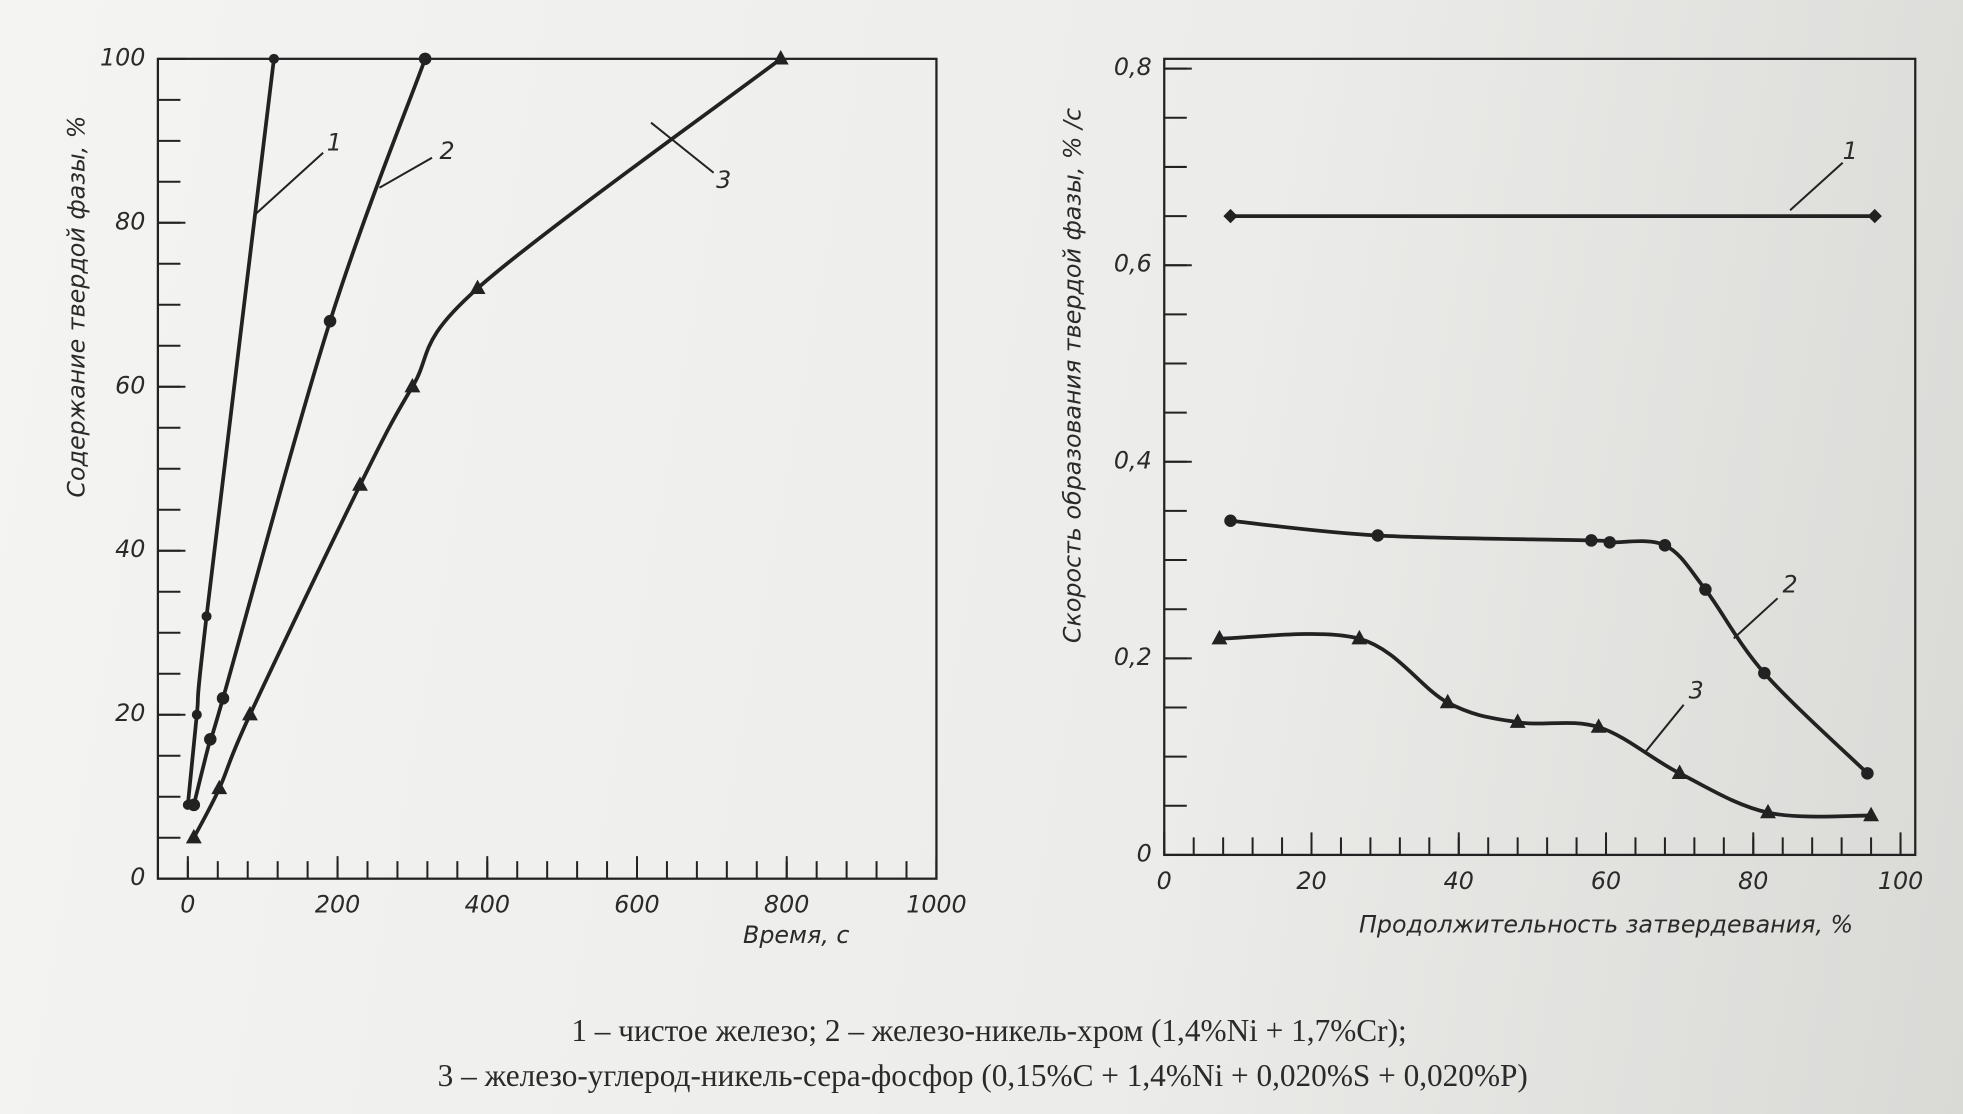 Image resolution: width=1963 pixels, height=1114 pixels. Describe the element at coordinates (130, 713) in the screenshot. I see `y-tick-label: 20` at that location.